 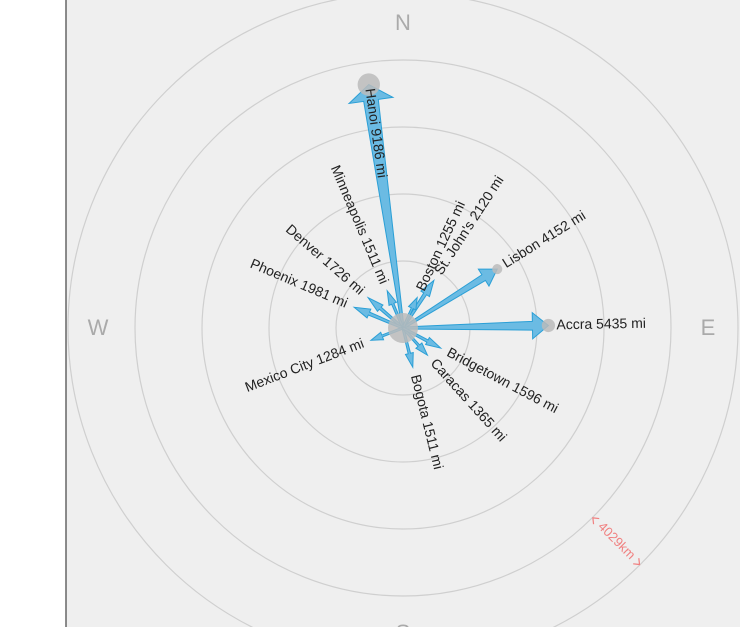 I want to click on destination-name: Accra, so click(x=574, y=323).